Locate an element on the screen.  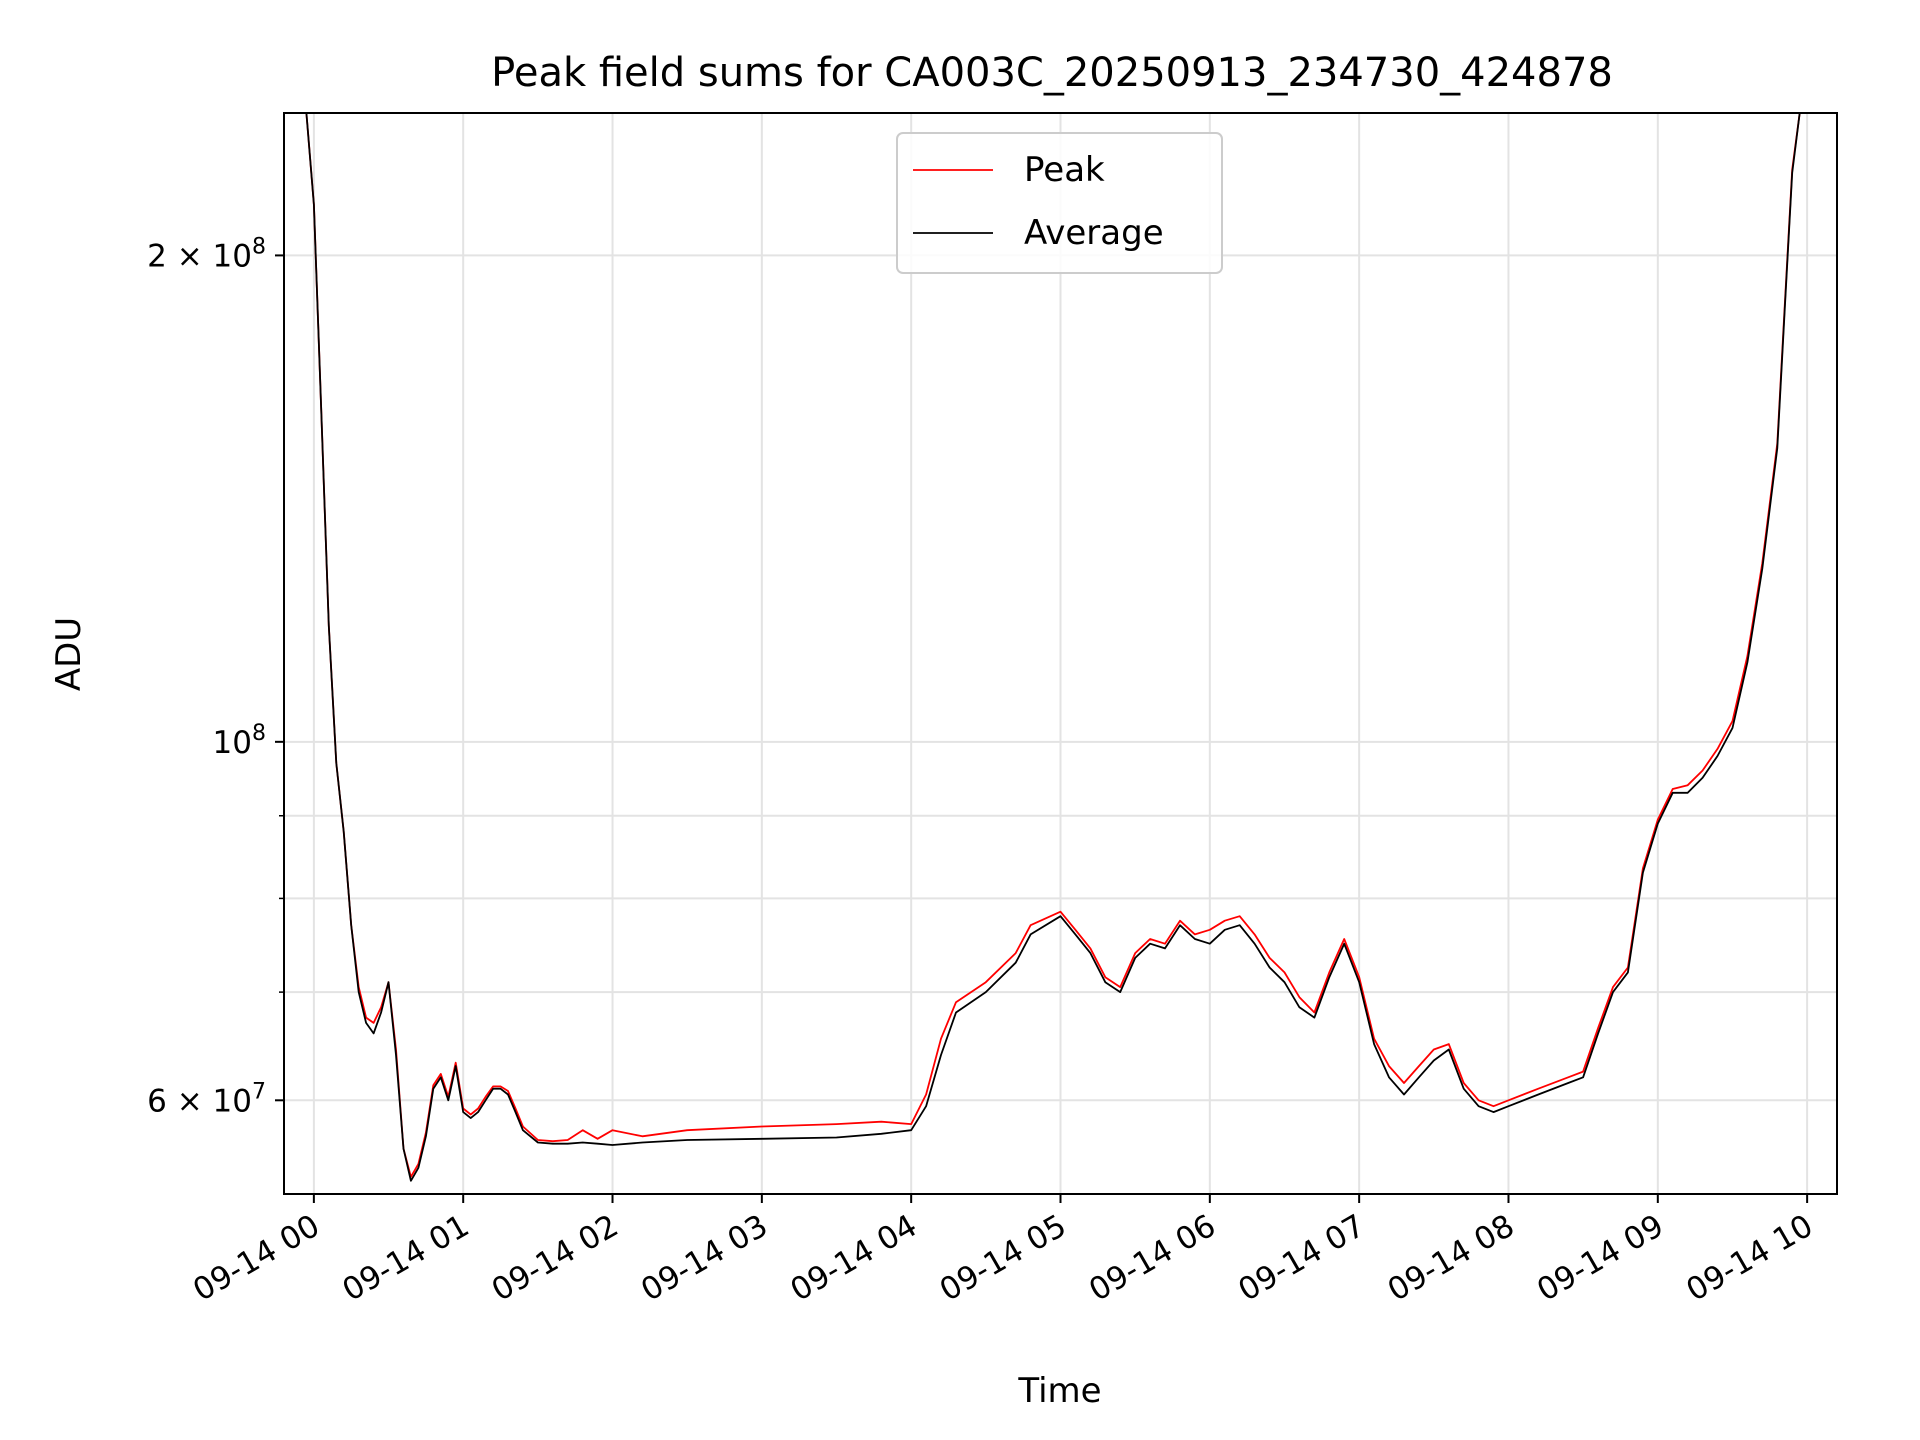
legend: Peak Average is located at coordinates (1059, 203).